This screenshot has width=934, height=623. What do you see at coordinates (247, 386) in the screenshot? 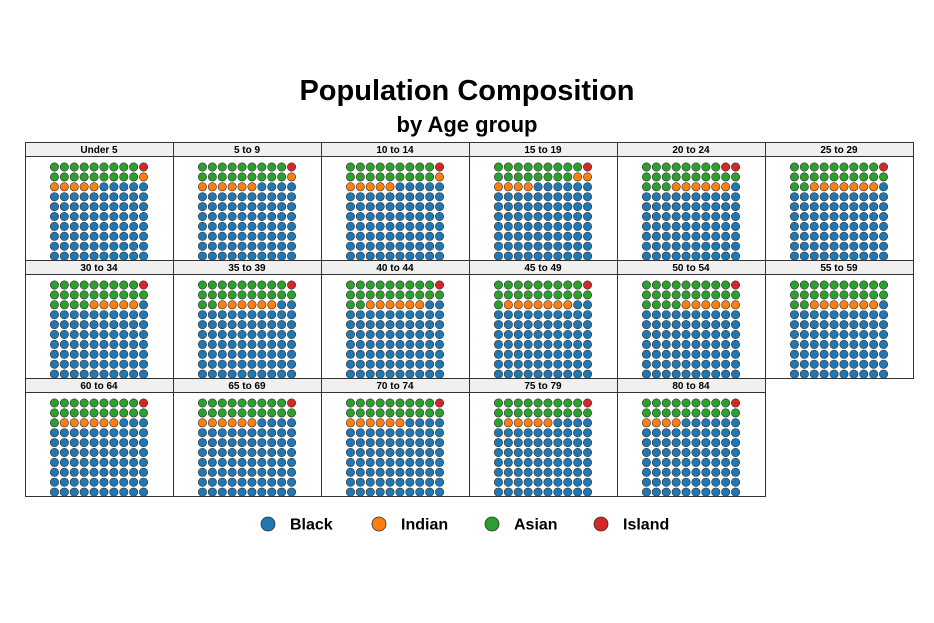
I see `panel-label: 65 to 69` at bounding box center [247, 386].